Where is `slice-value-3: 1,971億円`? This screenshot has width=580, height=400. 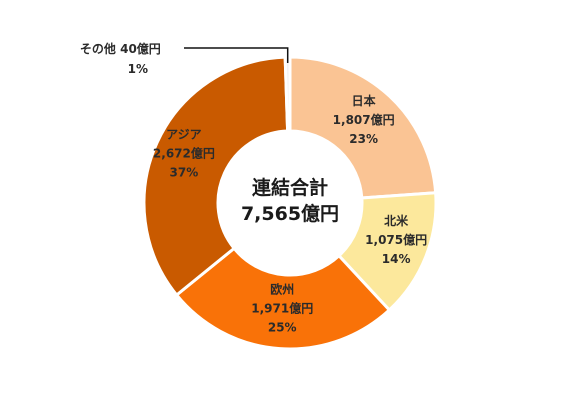
slice-value-3: 1,971億円 is located at coordinates (282, 308).